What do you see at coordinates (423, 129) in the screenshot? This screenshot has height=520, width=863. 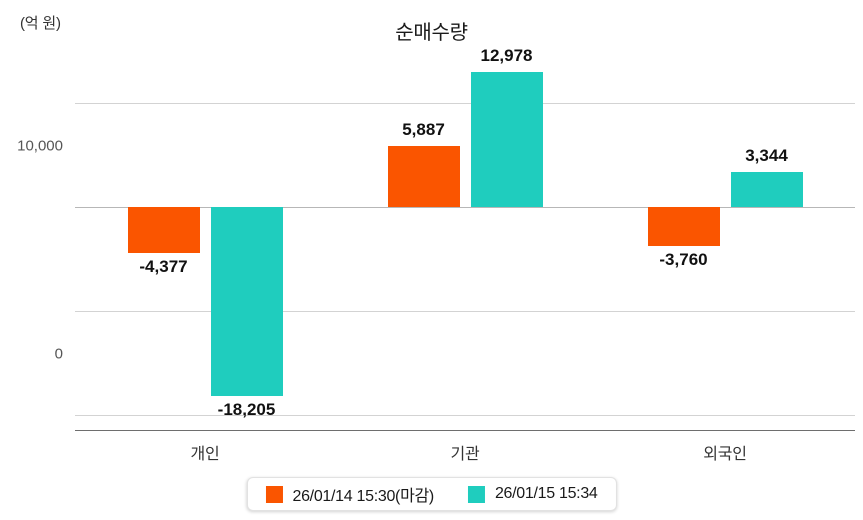 I see `bar-value-label: 5,887` at bounding box center [423, 129].